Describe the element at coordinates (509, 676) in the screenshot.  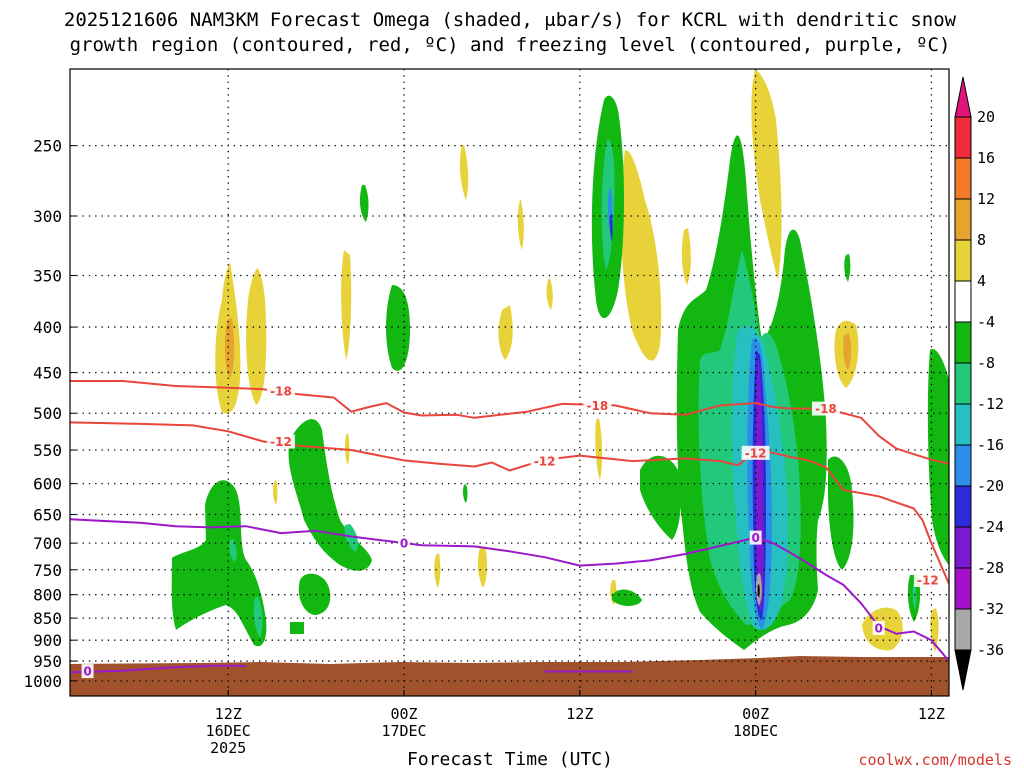
I see `terrain-surface` at that location.